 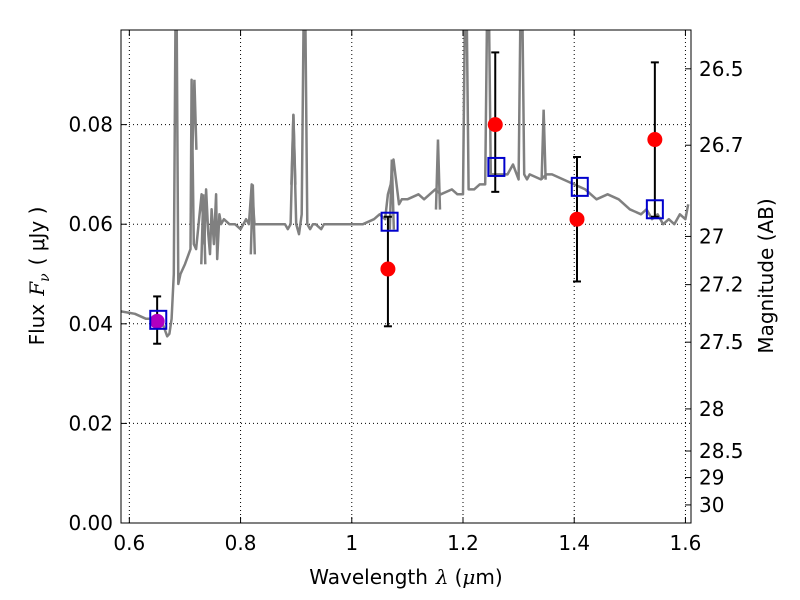 I want to click on x-axis-unit-rest: m), so click(x=488, y=577).